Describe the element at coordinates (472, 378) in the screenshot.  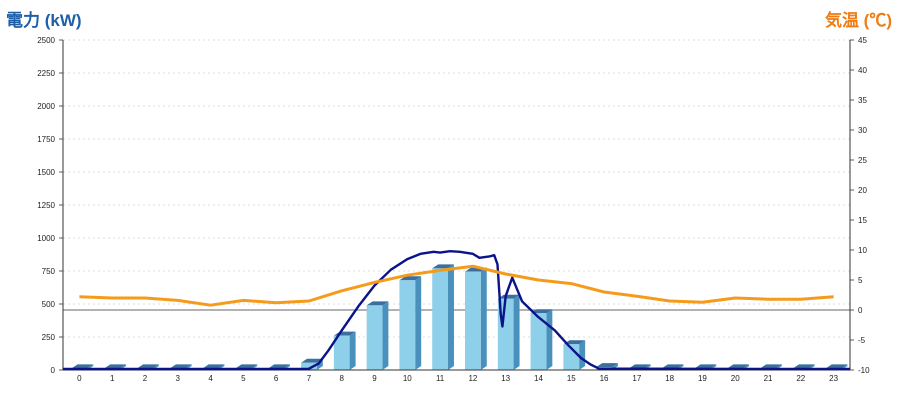
I see `x-tick-label: 12` at that location.